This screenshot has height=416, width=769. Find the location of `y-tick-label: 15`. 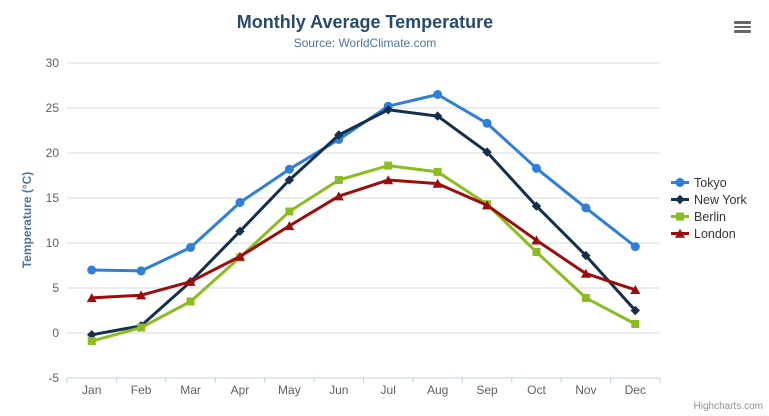

y-tick-label: 15 is located at coordinates (52, 198).